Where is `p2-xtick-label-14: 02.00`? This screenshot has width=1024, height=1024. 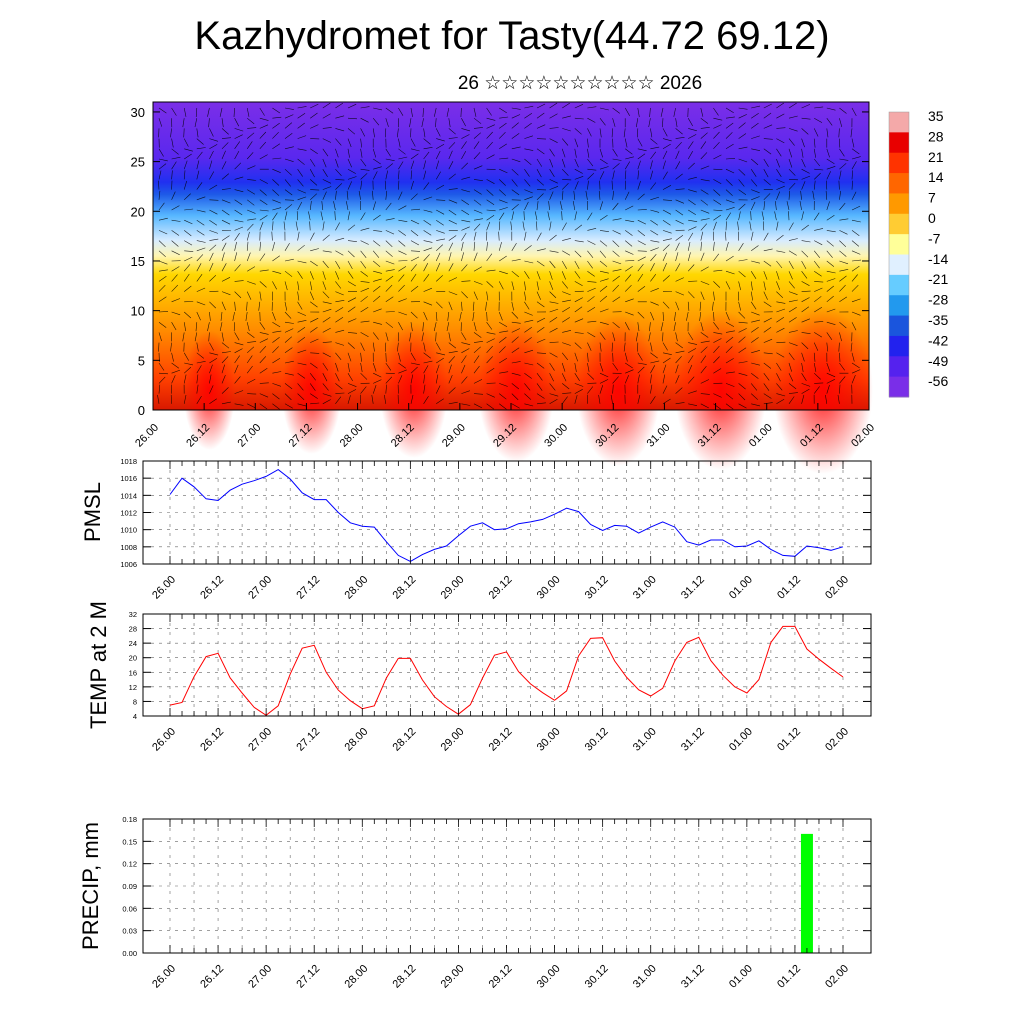
p2-xtick-label-14: 02.00 is located at coordinates (837, 588).